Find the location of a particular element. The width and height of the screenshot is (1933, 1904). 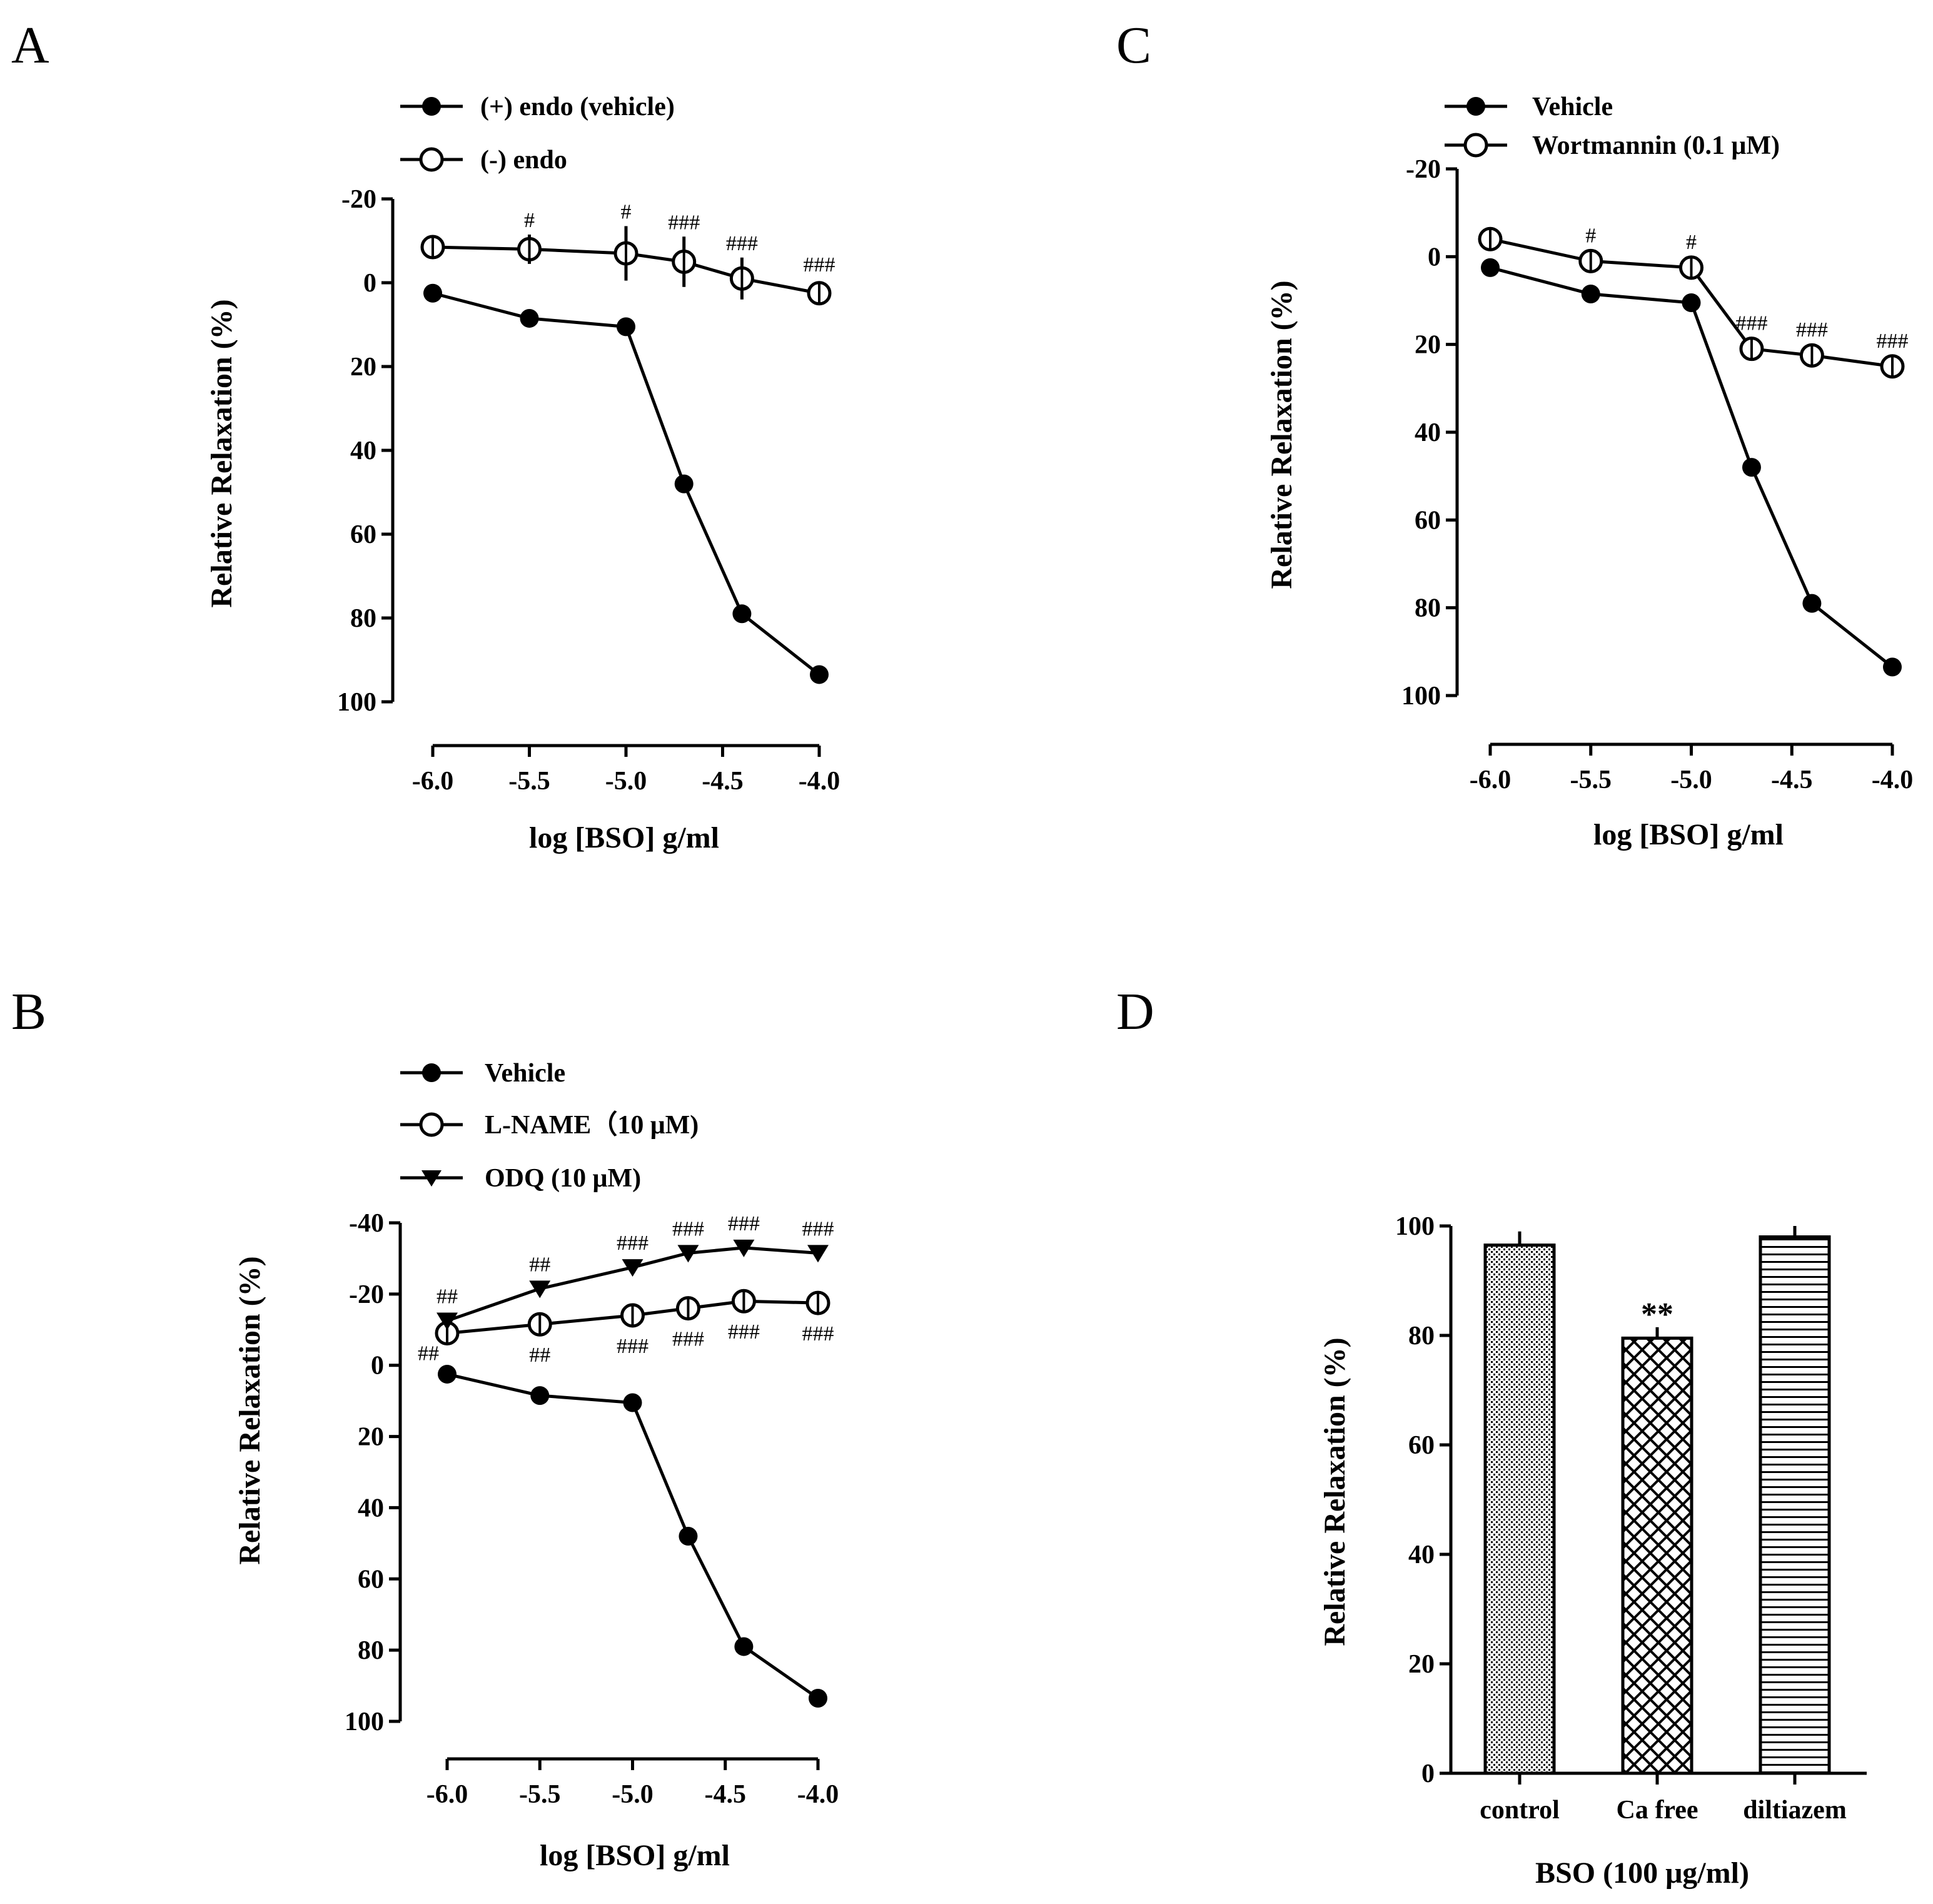

x-axis-label: log [BSO] g/ml is located at coordinates (624, 837).